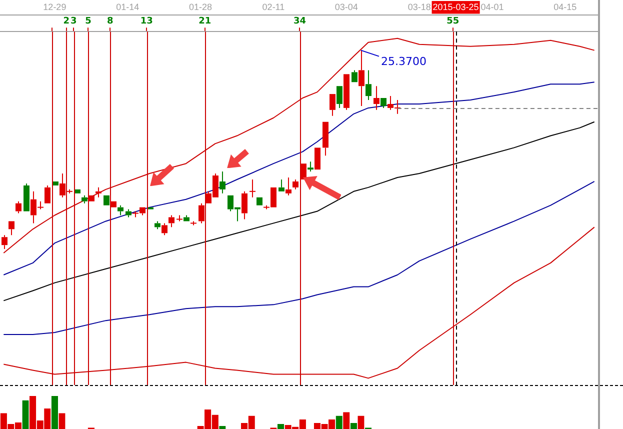 This screenshot has height=429, width=623. I want to click on x2-tick-label: 21, so click(205, 21).